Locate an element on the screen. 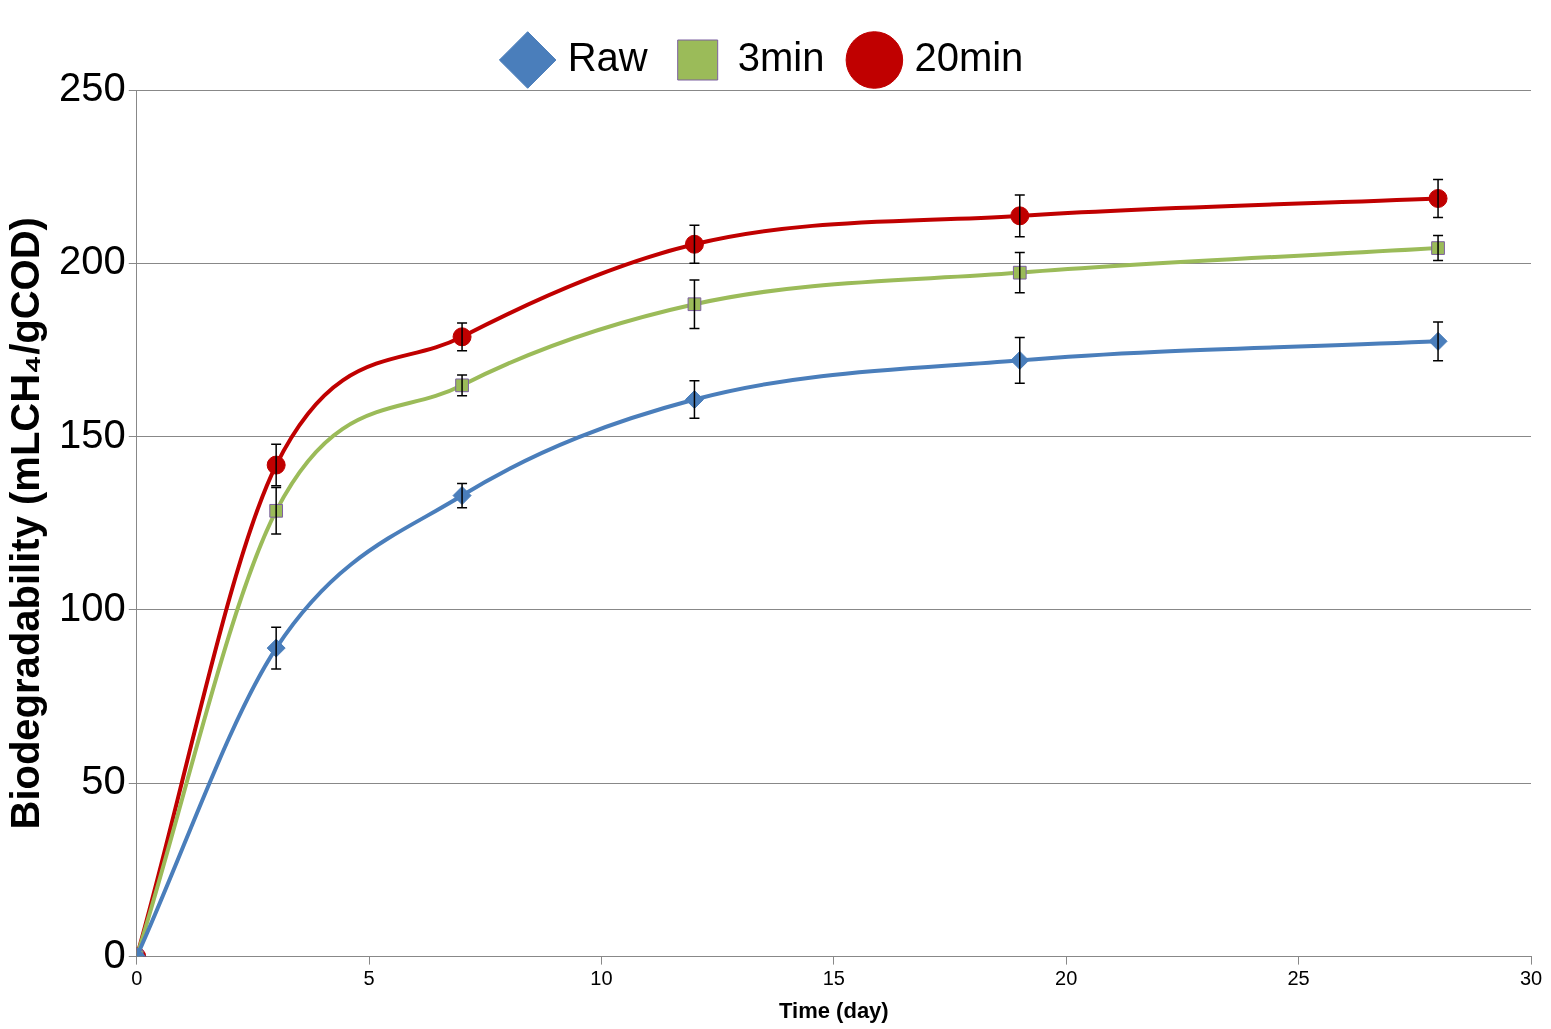  y-tick-label: 250 is located at coordinates (92, 87).